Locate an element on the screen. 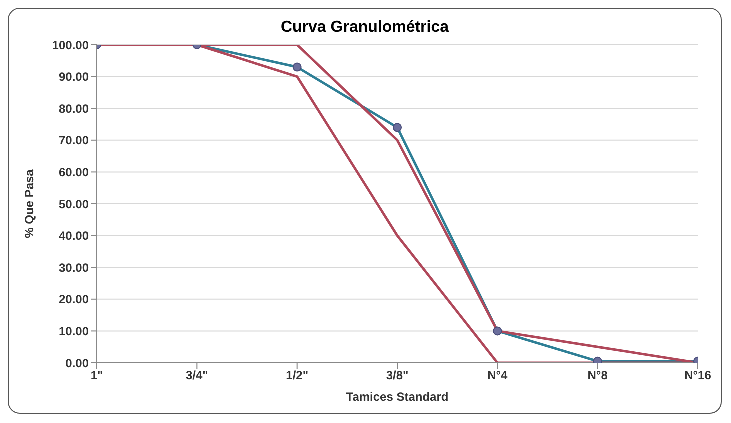 The height and width of the screenshot is (423, 731). y-tick-label: 10.00 is located at coordinates (74, 331).